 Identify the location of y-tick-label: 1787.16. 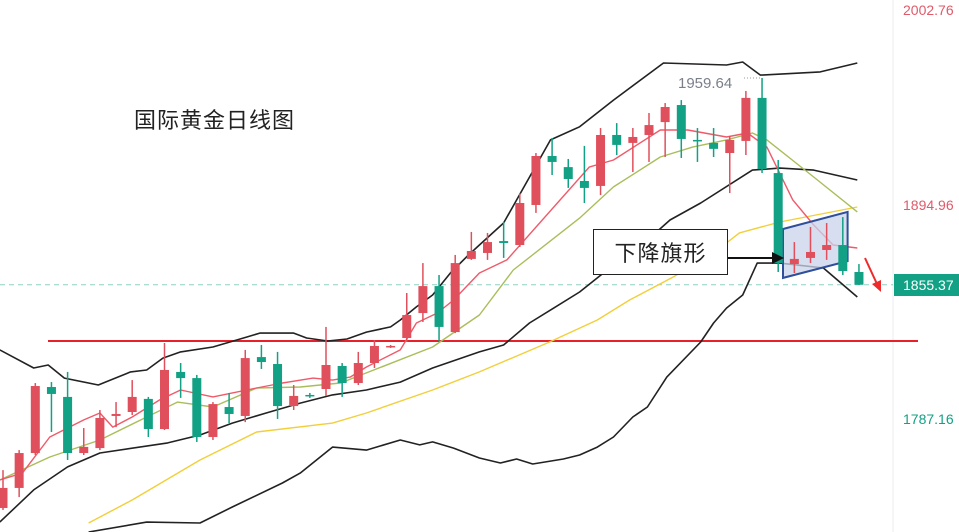
(928, 419).